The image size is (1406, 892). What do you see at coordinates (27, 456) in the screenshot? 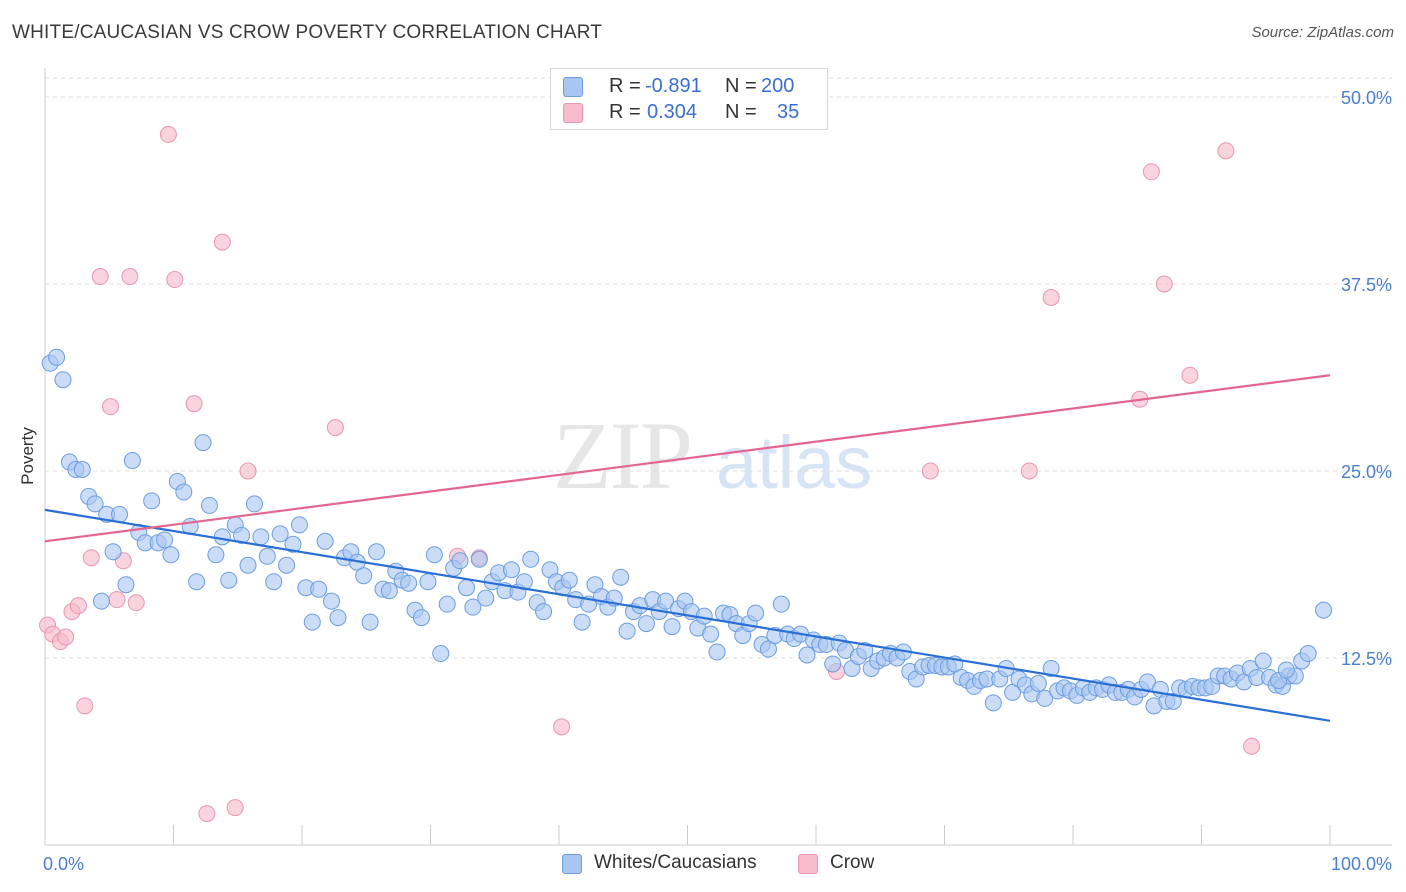
I see `y-axis-label: Poverty` at bounding box center [27, 456].